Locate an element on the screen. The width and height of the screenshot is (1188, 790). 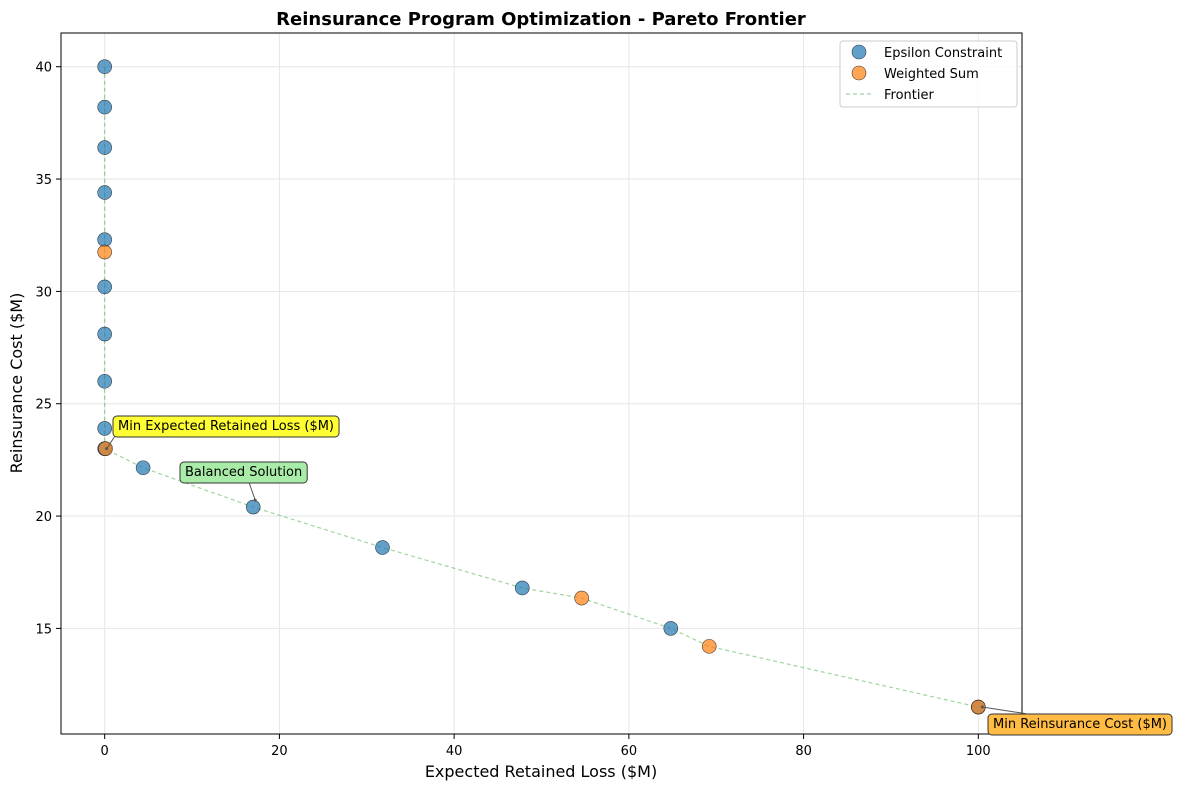
y-tick-label: 40 is located at coordinates (43, 68).